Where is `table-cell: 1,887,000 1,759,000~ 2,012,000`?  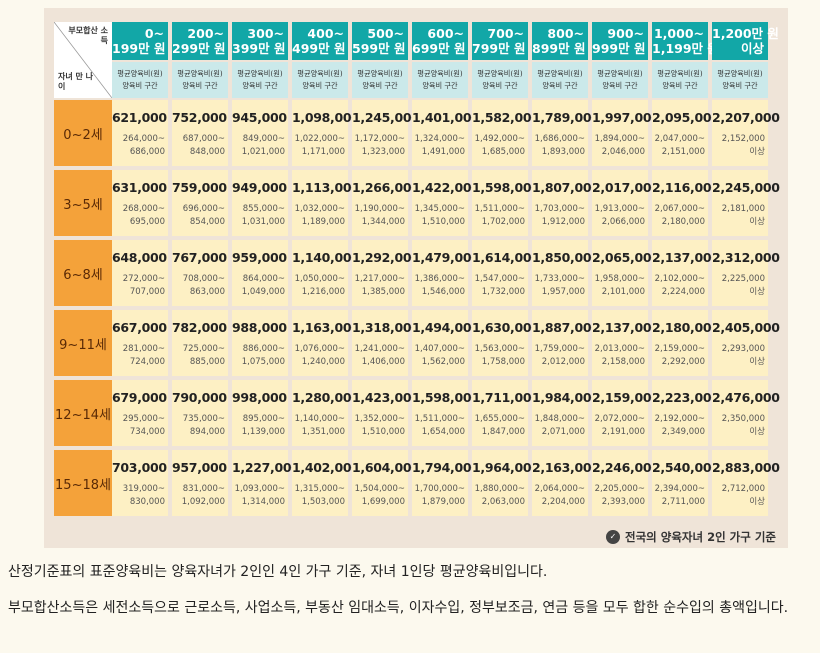
table-cell: 1,887,000 1,759,000~ 2,012,000 is located at coordinates (566, 343).